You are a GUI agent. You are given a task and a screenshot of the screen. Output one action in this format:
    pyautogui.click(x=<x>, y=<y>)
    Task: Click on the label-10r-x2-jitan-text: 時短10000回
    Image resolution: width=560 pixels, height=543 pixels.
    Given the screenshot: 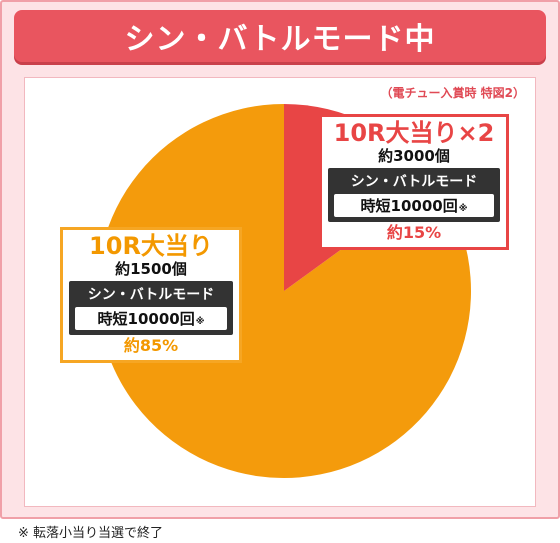 What is the action you would take?
    pyautogui.click(x=409, y=206)
    